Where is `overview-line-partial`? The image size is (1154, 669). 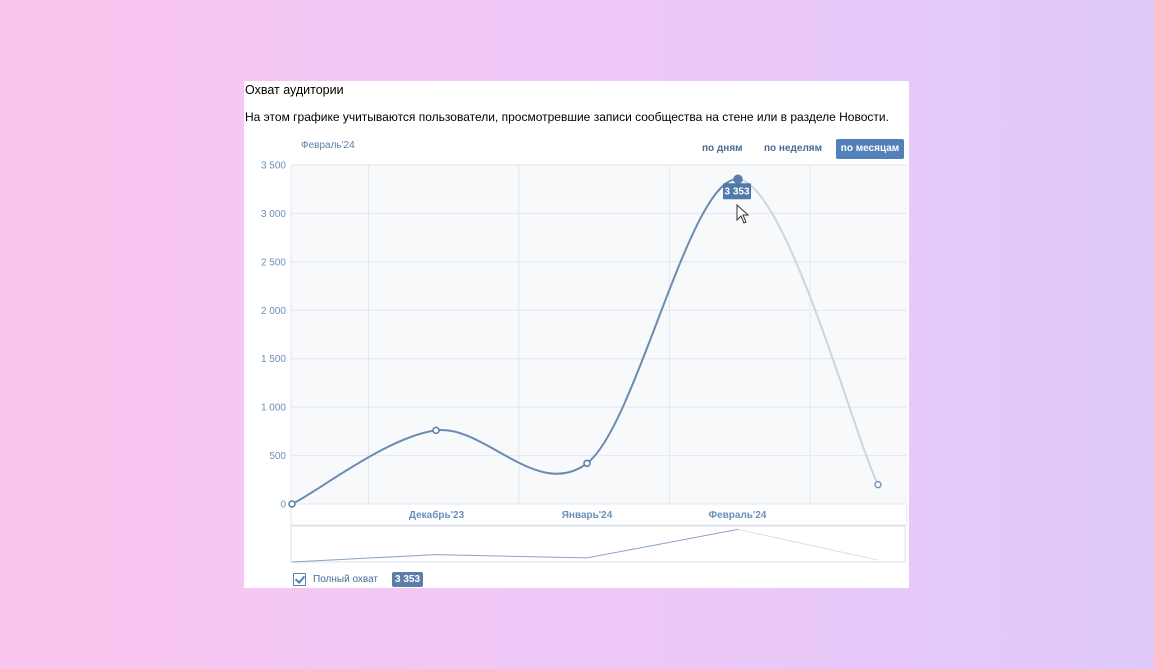
overview-line-partial is located at coordinates (808, 544).